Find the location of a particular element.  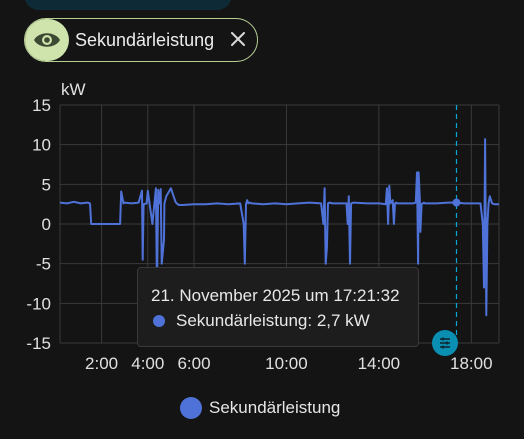

chip-close-button is located at coordinates (238, 39).